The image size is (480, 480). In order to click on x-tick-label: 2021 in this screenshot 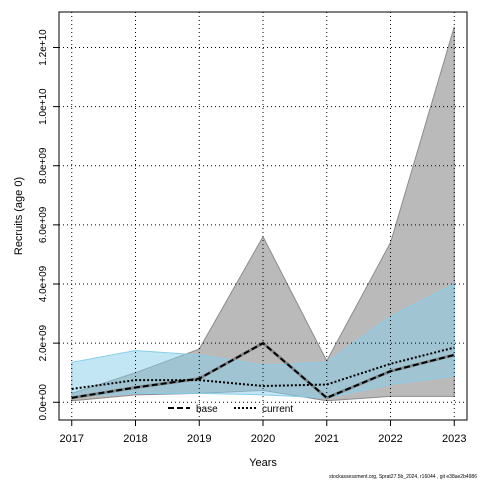, I will do `click(327, 439)`.